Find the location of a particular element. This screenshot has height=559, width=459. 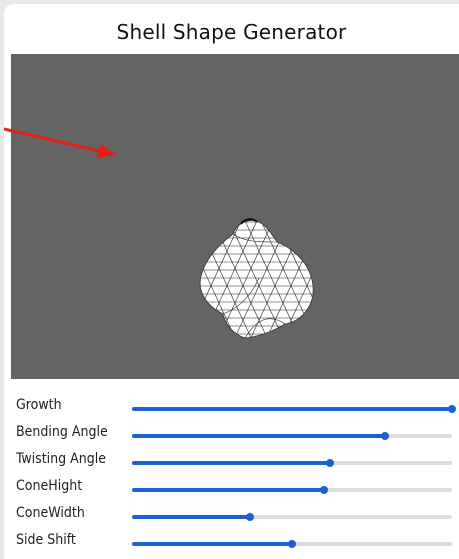

red-arrow-annotation is located at coordinates (60, 142).